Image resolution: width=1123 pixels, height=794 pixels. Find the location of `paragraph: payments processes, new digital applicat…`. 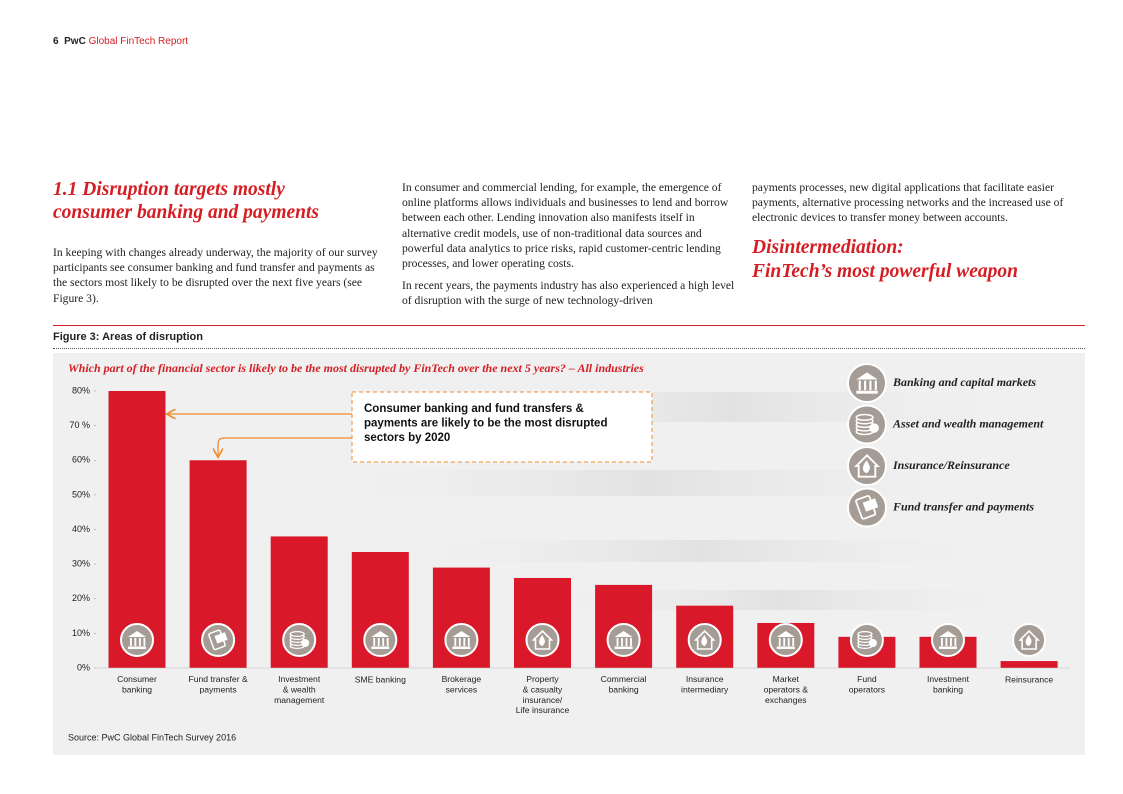

paragraph: payments processes, new digital applicat… is located at coordinates (908, 203).